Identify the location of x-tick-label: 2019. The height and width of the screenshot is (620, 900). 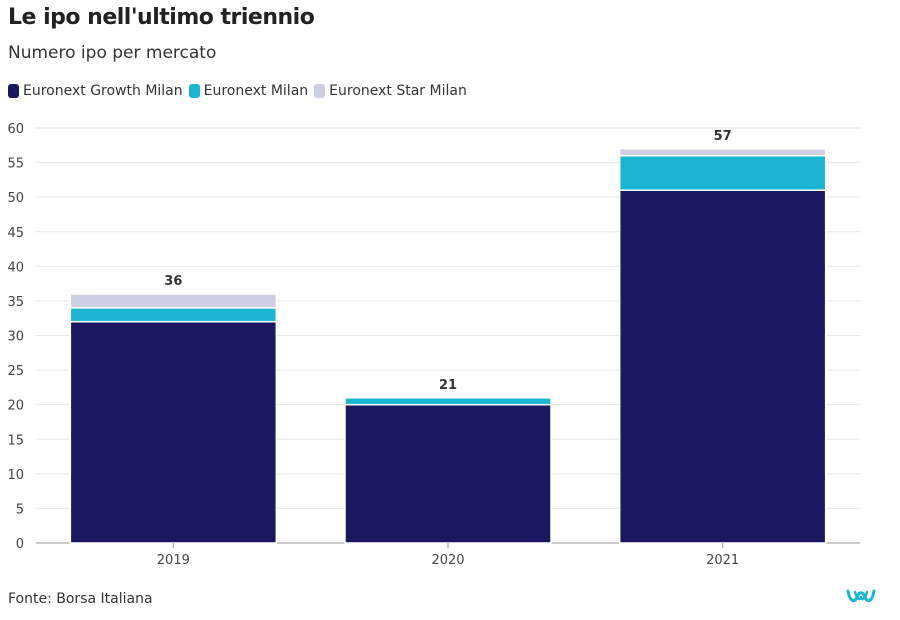
(173, 560).